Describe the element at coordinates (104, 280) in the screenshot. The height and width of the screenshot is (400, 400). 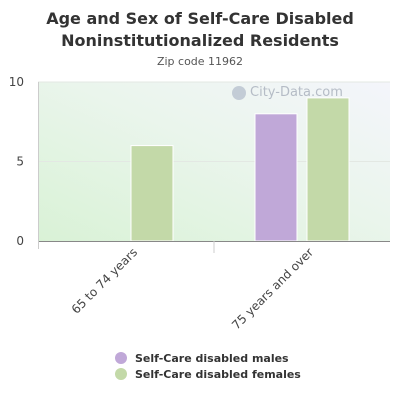
I see `x-tick-label: 65 to 74 years` at that location.